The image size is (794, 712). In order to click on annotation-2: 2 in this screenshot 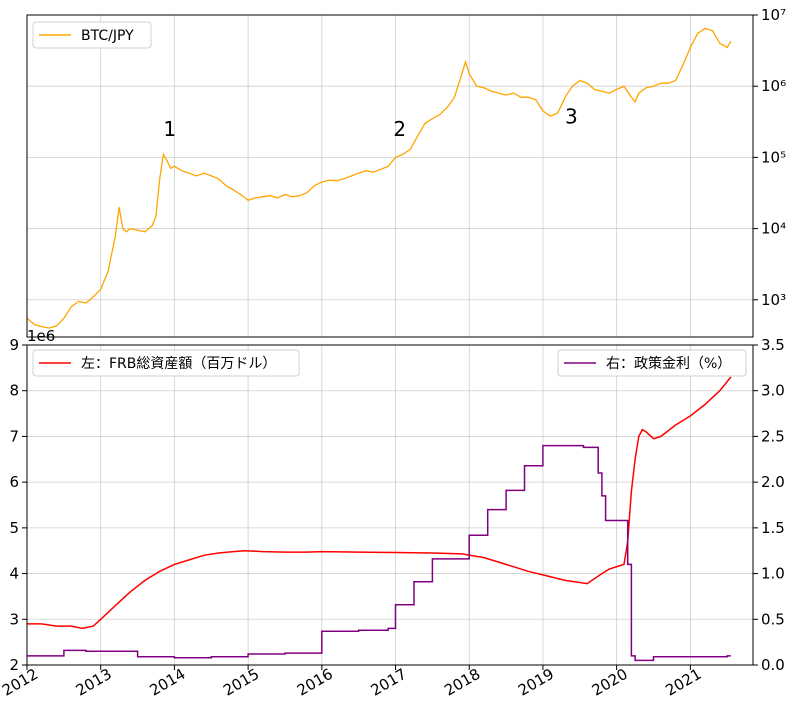, I will do `click(399, 129)`.